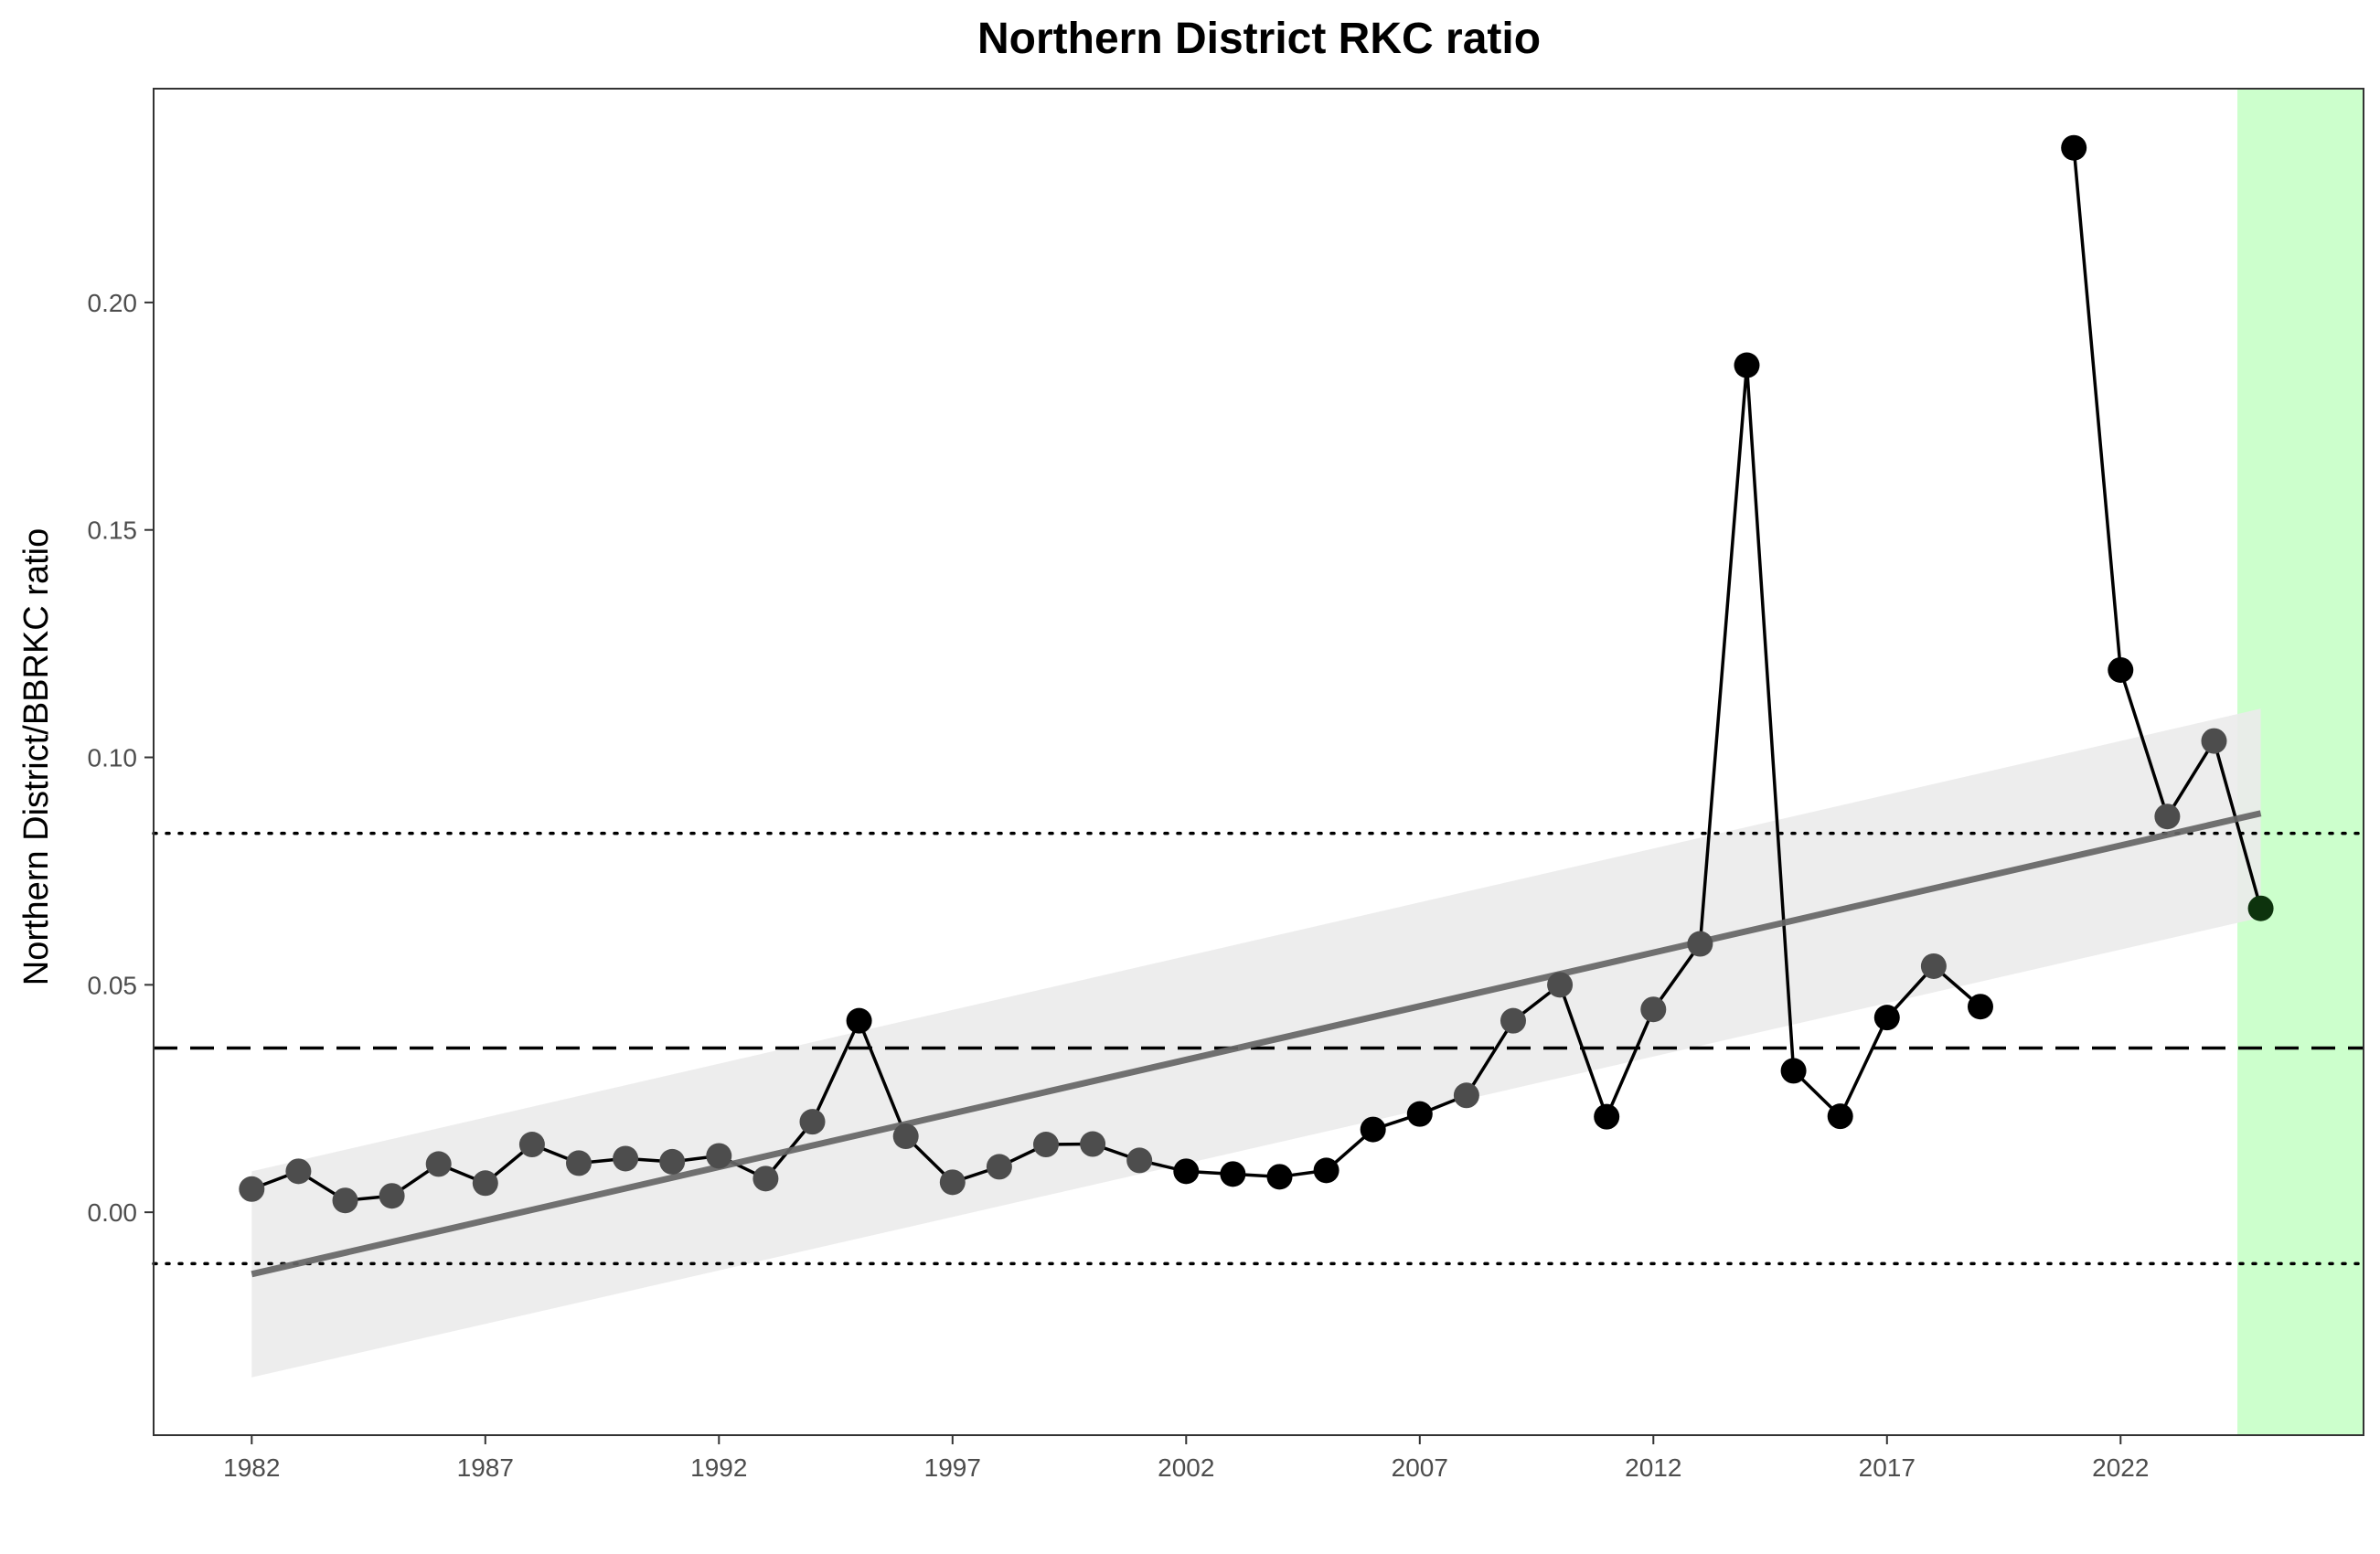 This screenshot has width=2380, height=1554. Describe the element at coordinates (113, 303) in the screenshot. I see `y-tick-label: 0.20` at that location.